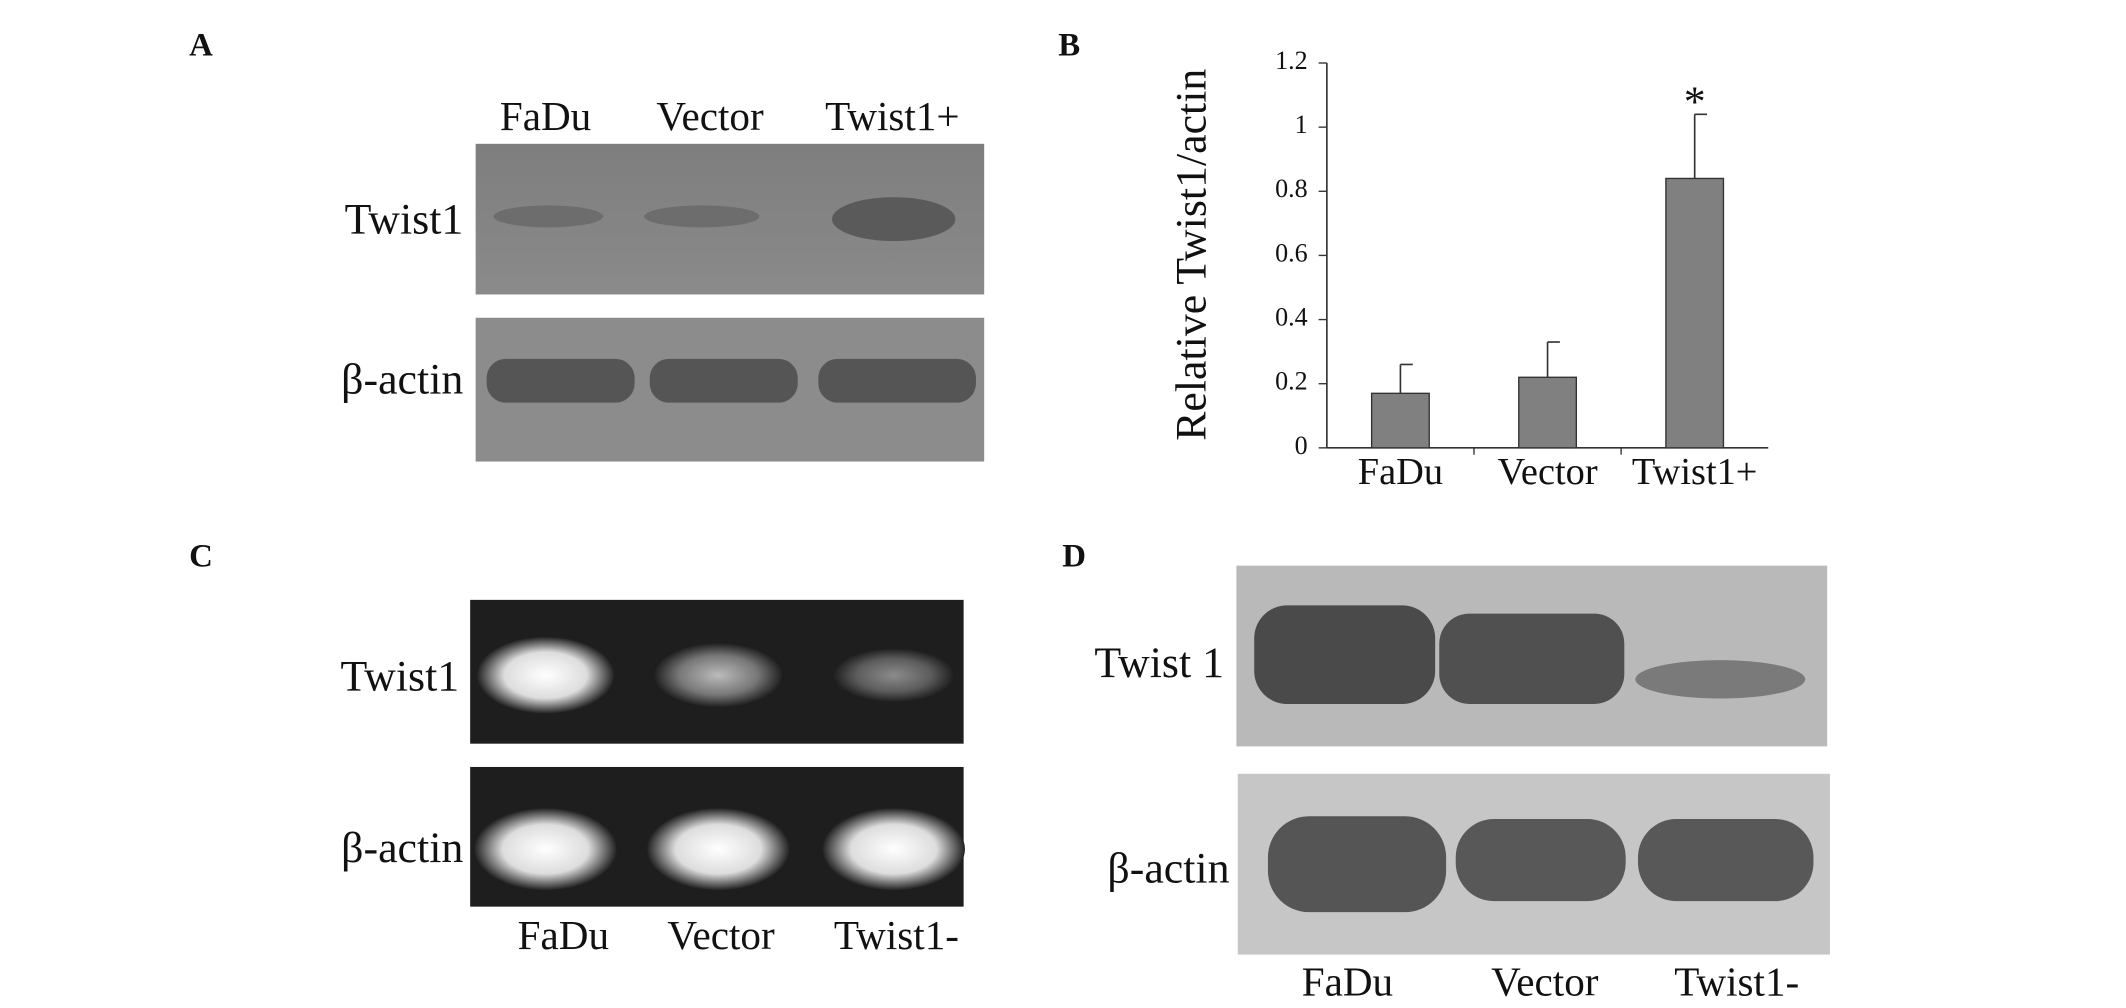 Image resolution: width=2126 pixels, height=1008 pixels. Describe the element at coordinates (201, 556) in the screenshot. I see `panel-letter: C` at that location.